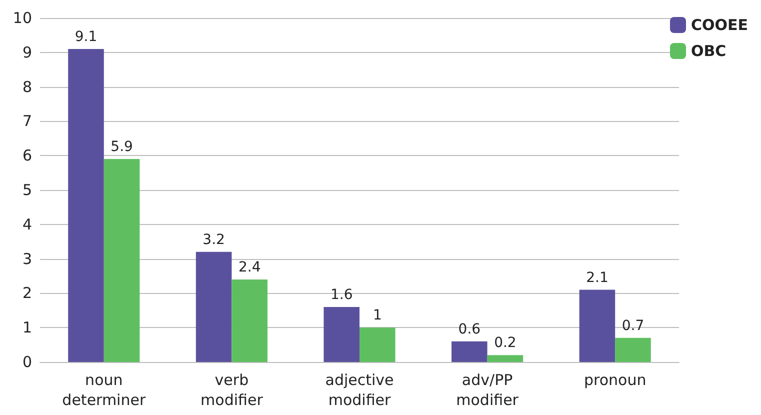  I want to click on y-tick-label: 1, so click(27, 327).